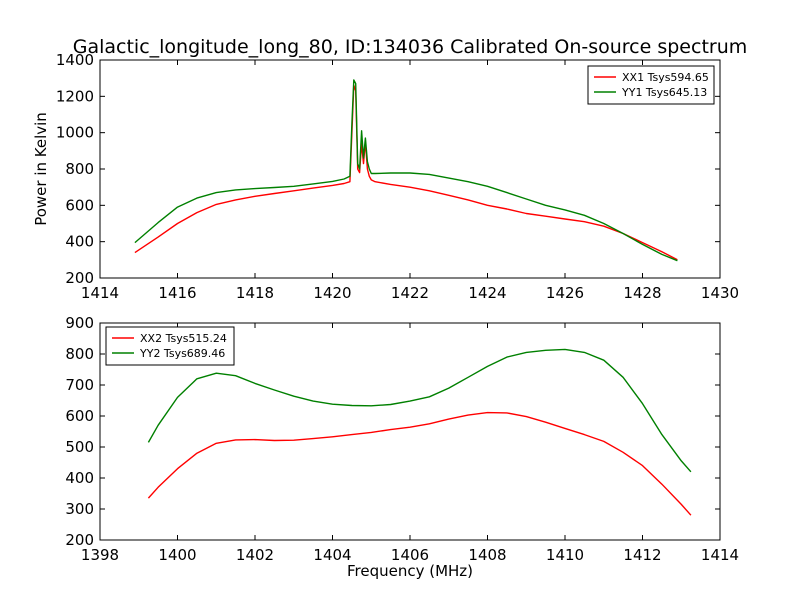 The image size is (800, 600). Describe the element at coordinates (255, 555) in the screenshot. I see `x-tick-label: 1402` at that location.